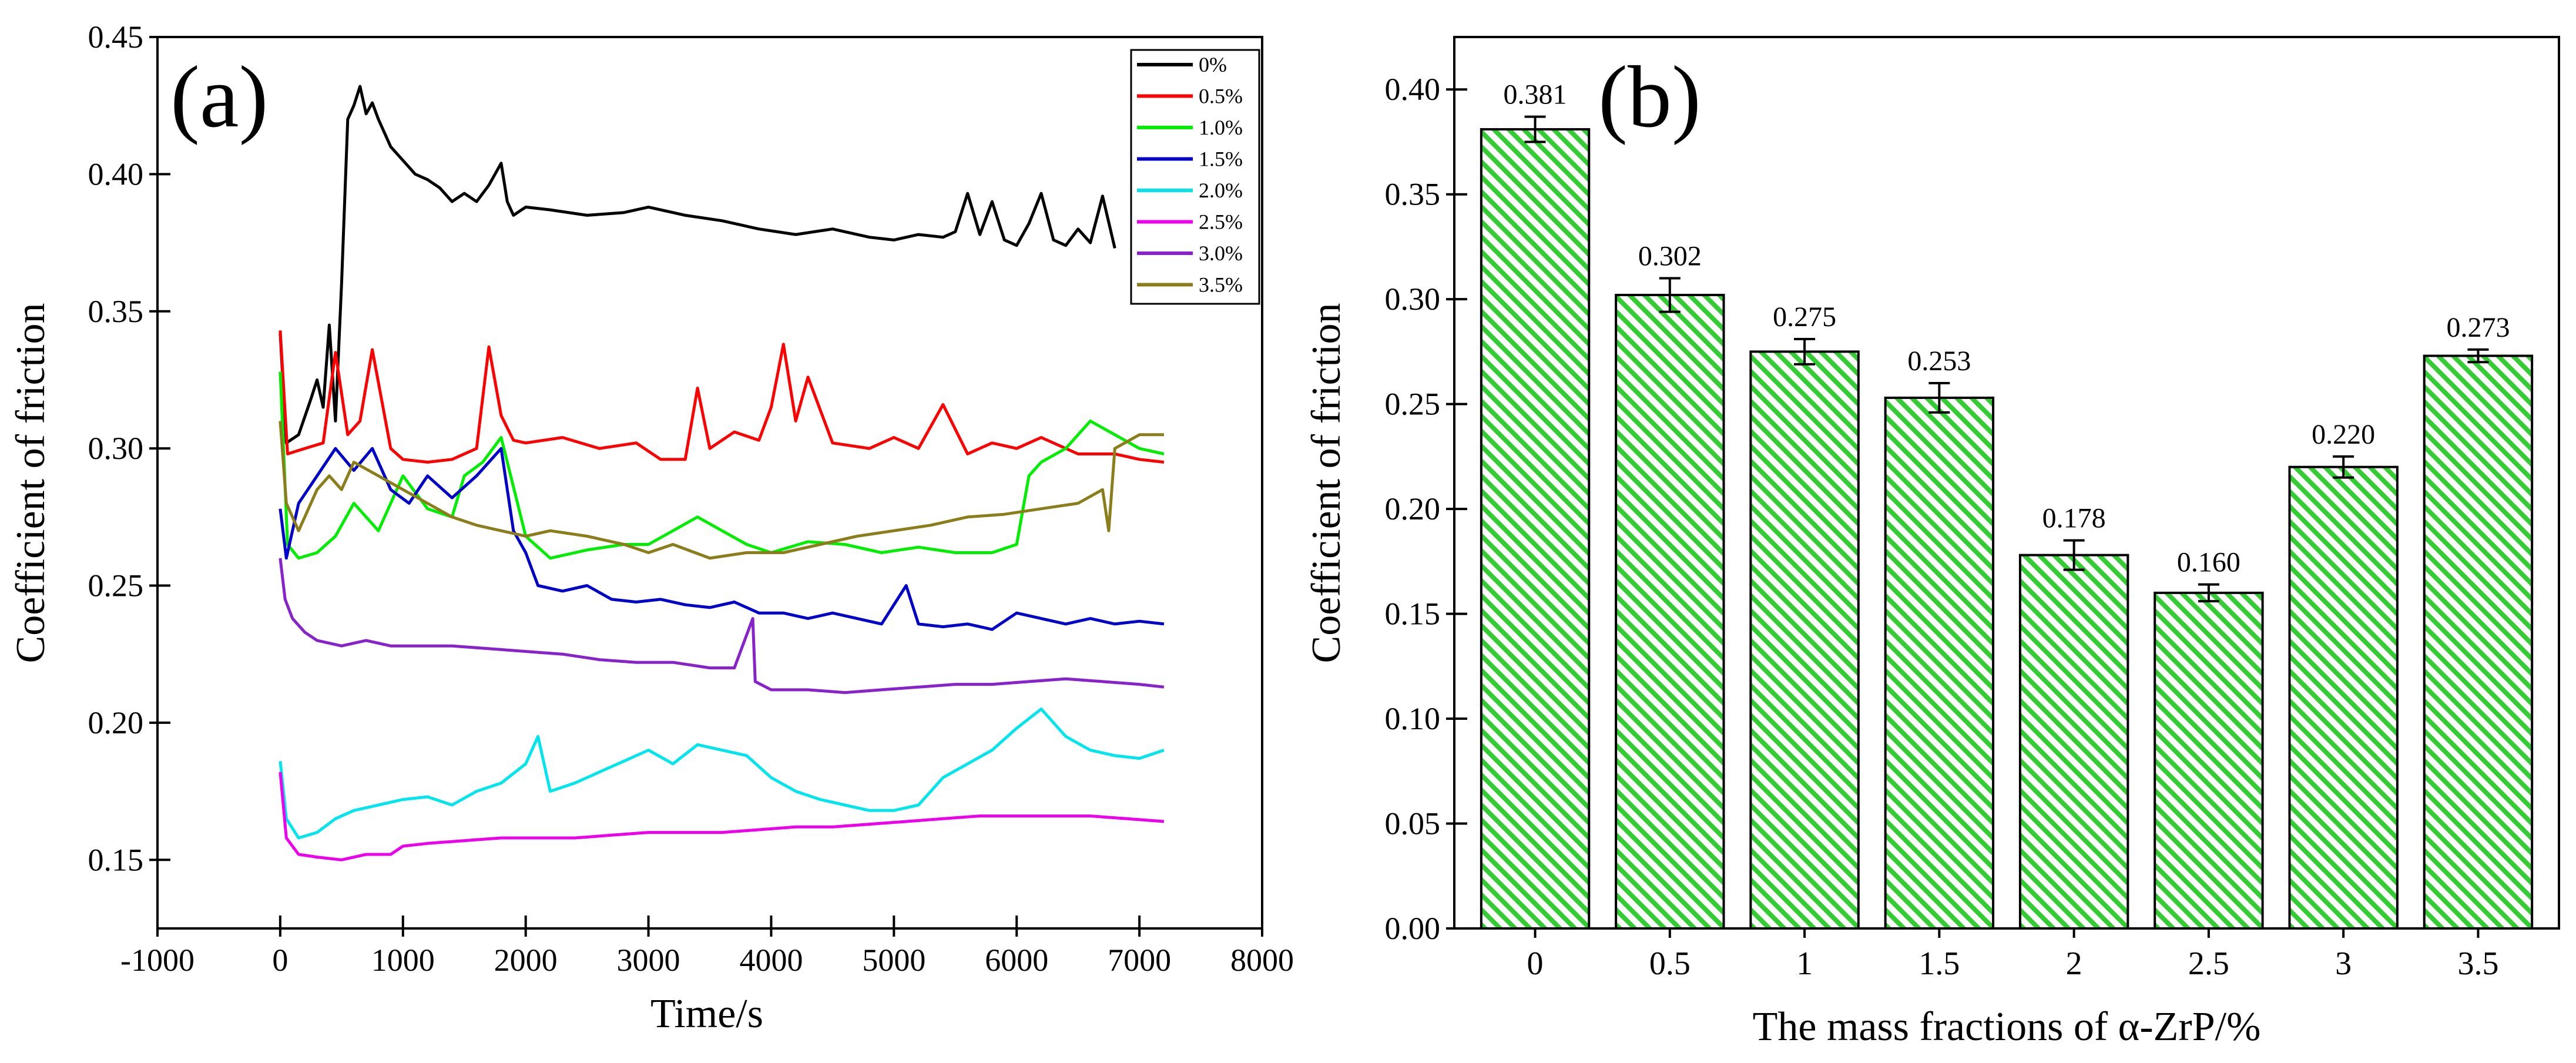 The height and width of the screenshot is (1063, 2576). I want to click on legend-label: 1.0%, so click(1221, 127).